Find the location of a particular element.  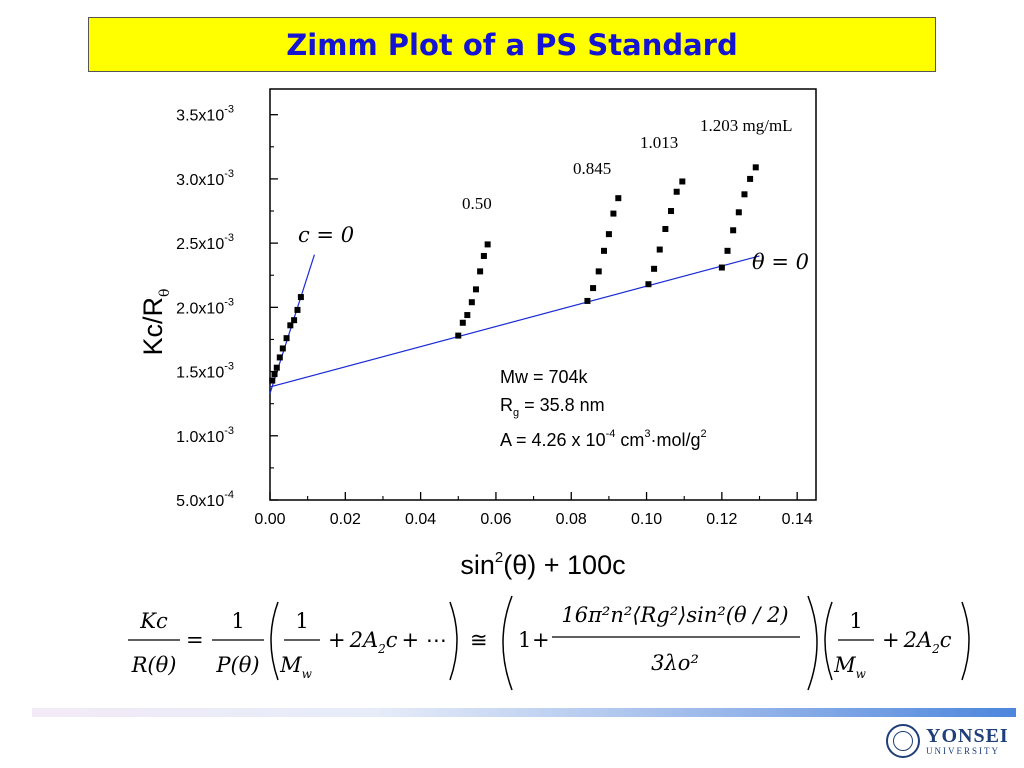

x-tick-label: 0.04 is located at coordinates (420, 519).